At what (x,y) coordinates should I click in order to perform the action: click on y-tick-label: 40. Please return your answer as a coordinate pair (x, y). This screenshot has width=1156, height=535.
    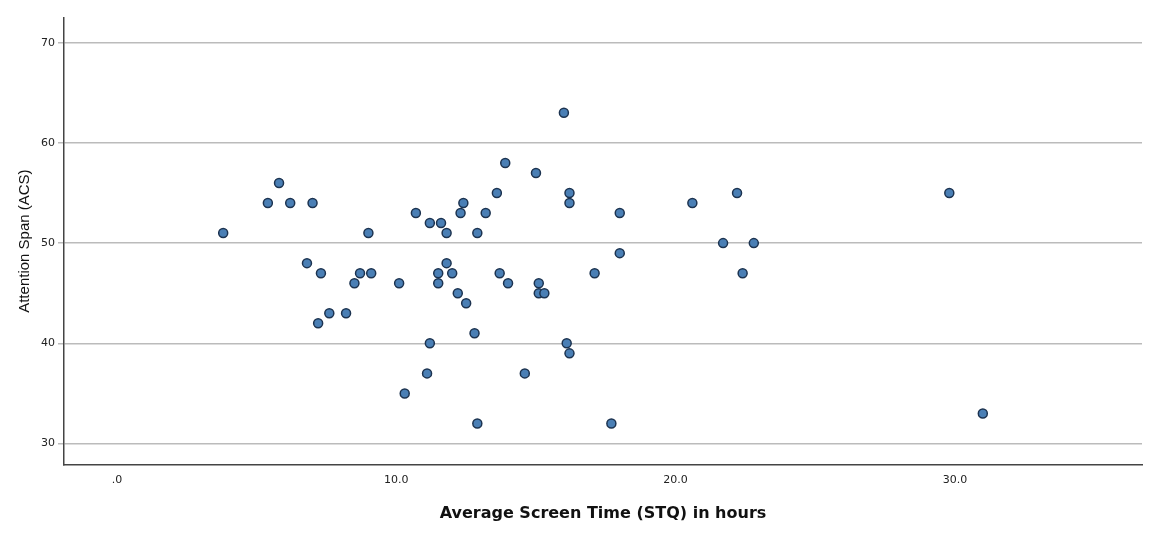
    Looking at the image, I should click on (48, 343).